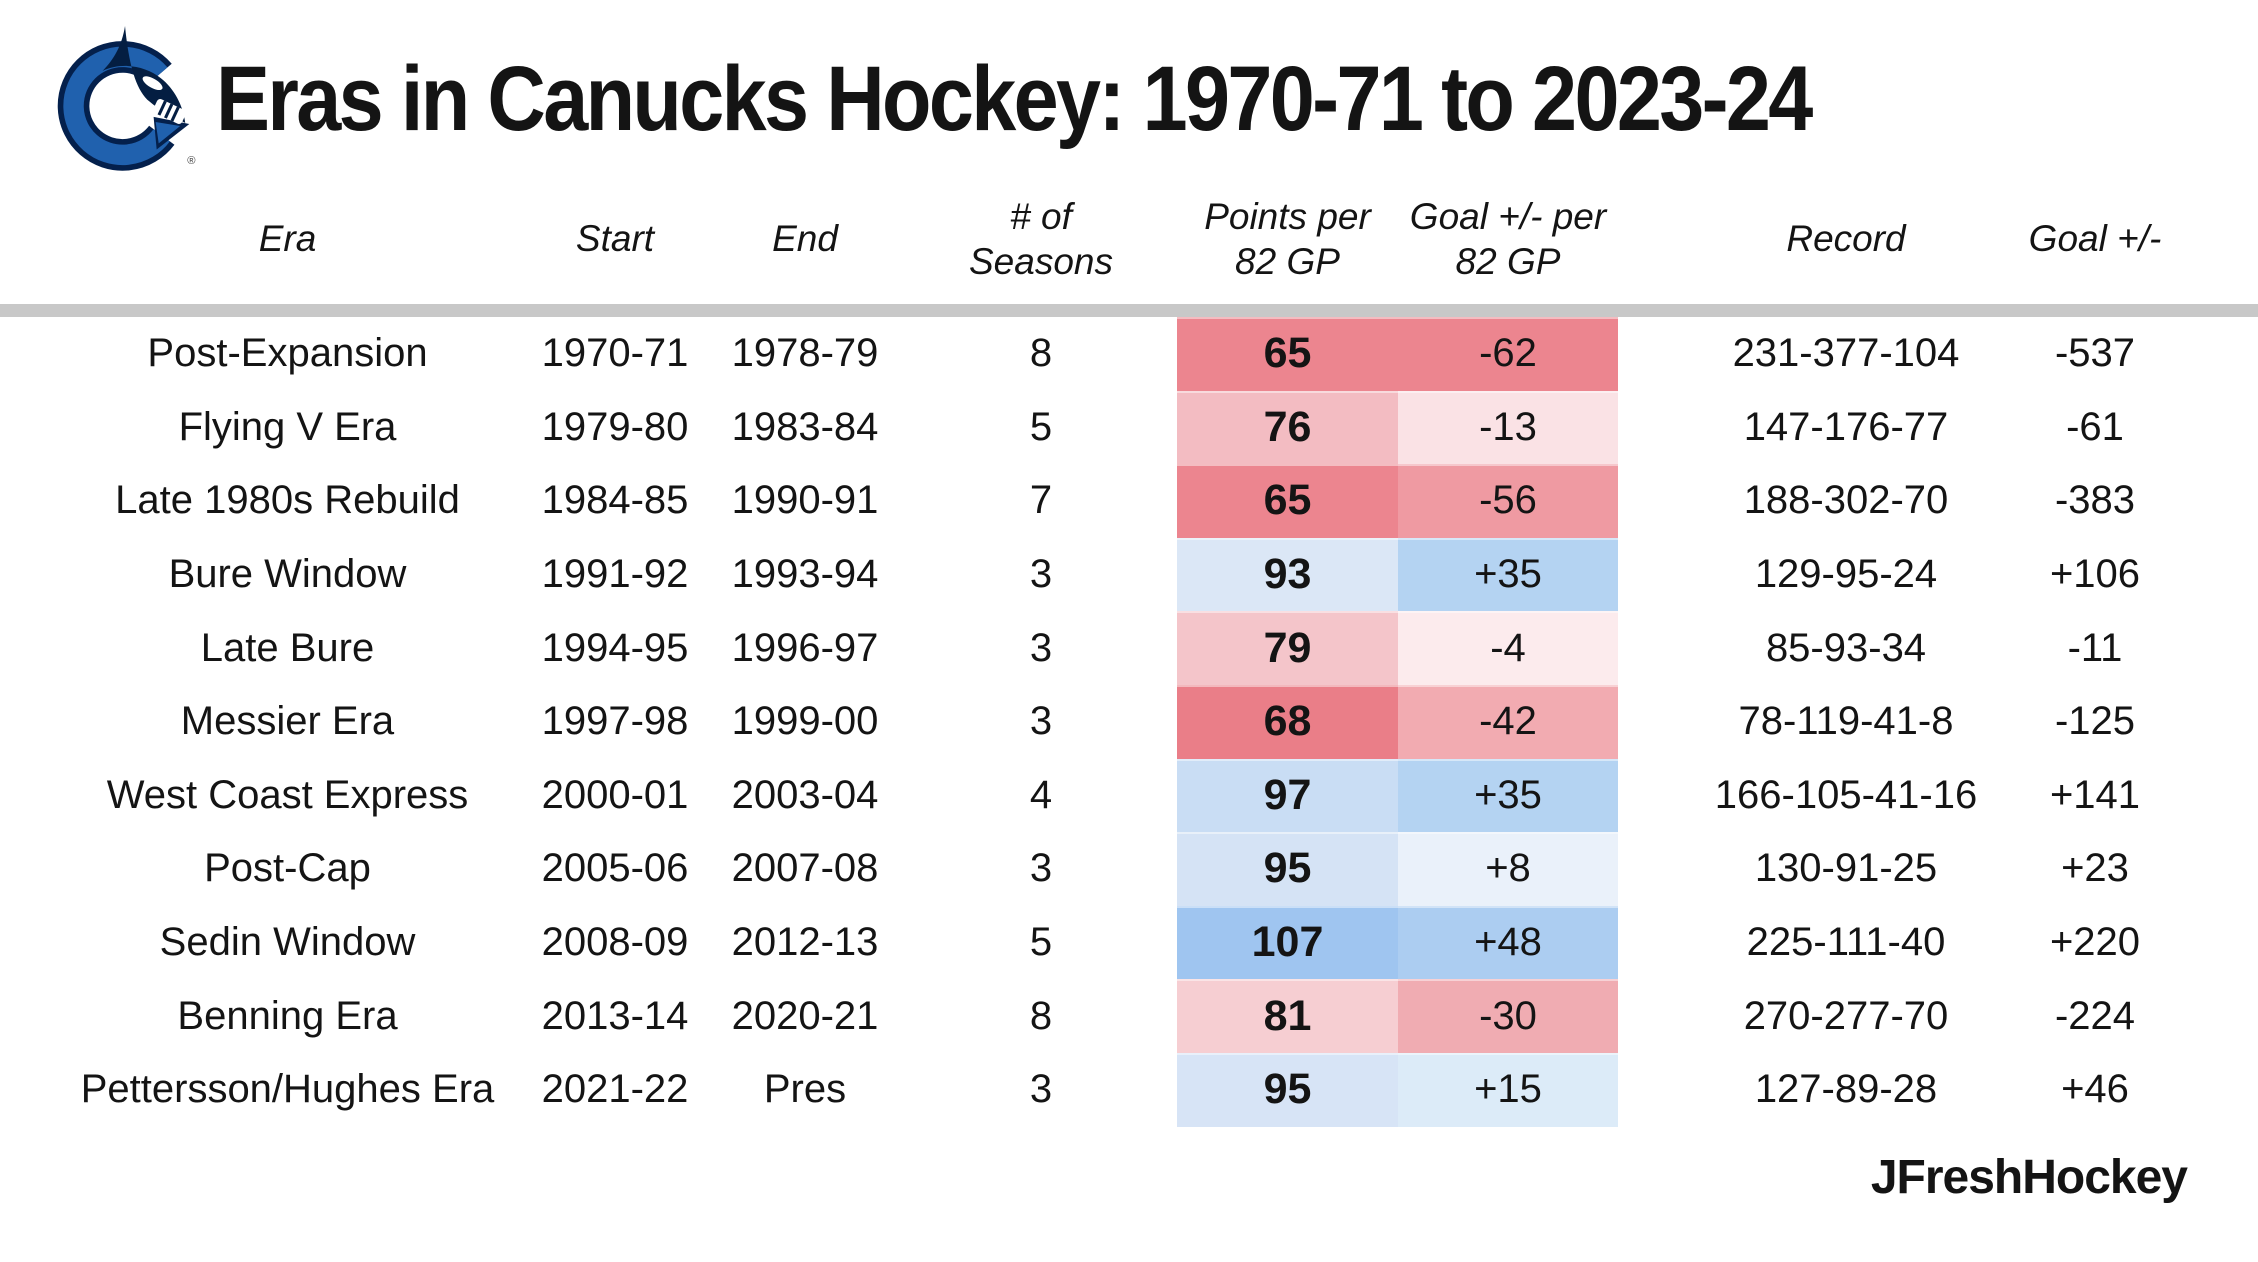  Describe the element at coordinates (2095, 426) in the screenshot. I see `cell-goal-diff: -61` at that location.